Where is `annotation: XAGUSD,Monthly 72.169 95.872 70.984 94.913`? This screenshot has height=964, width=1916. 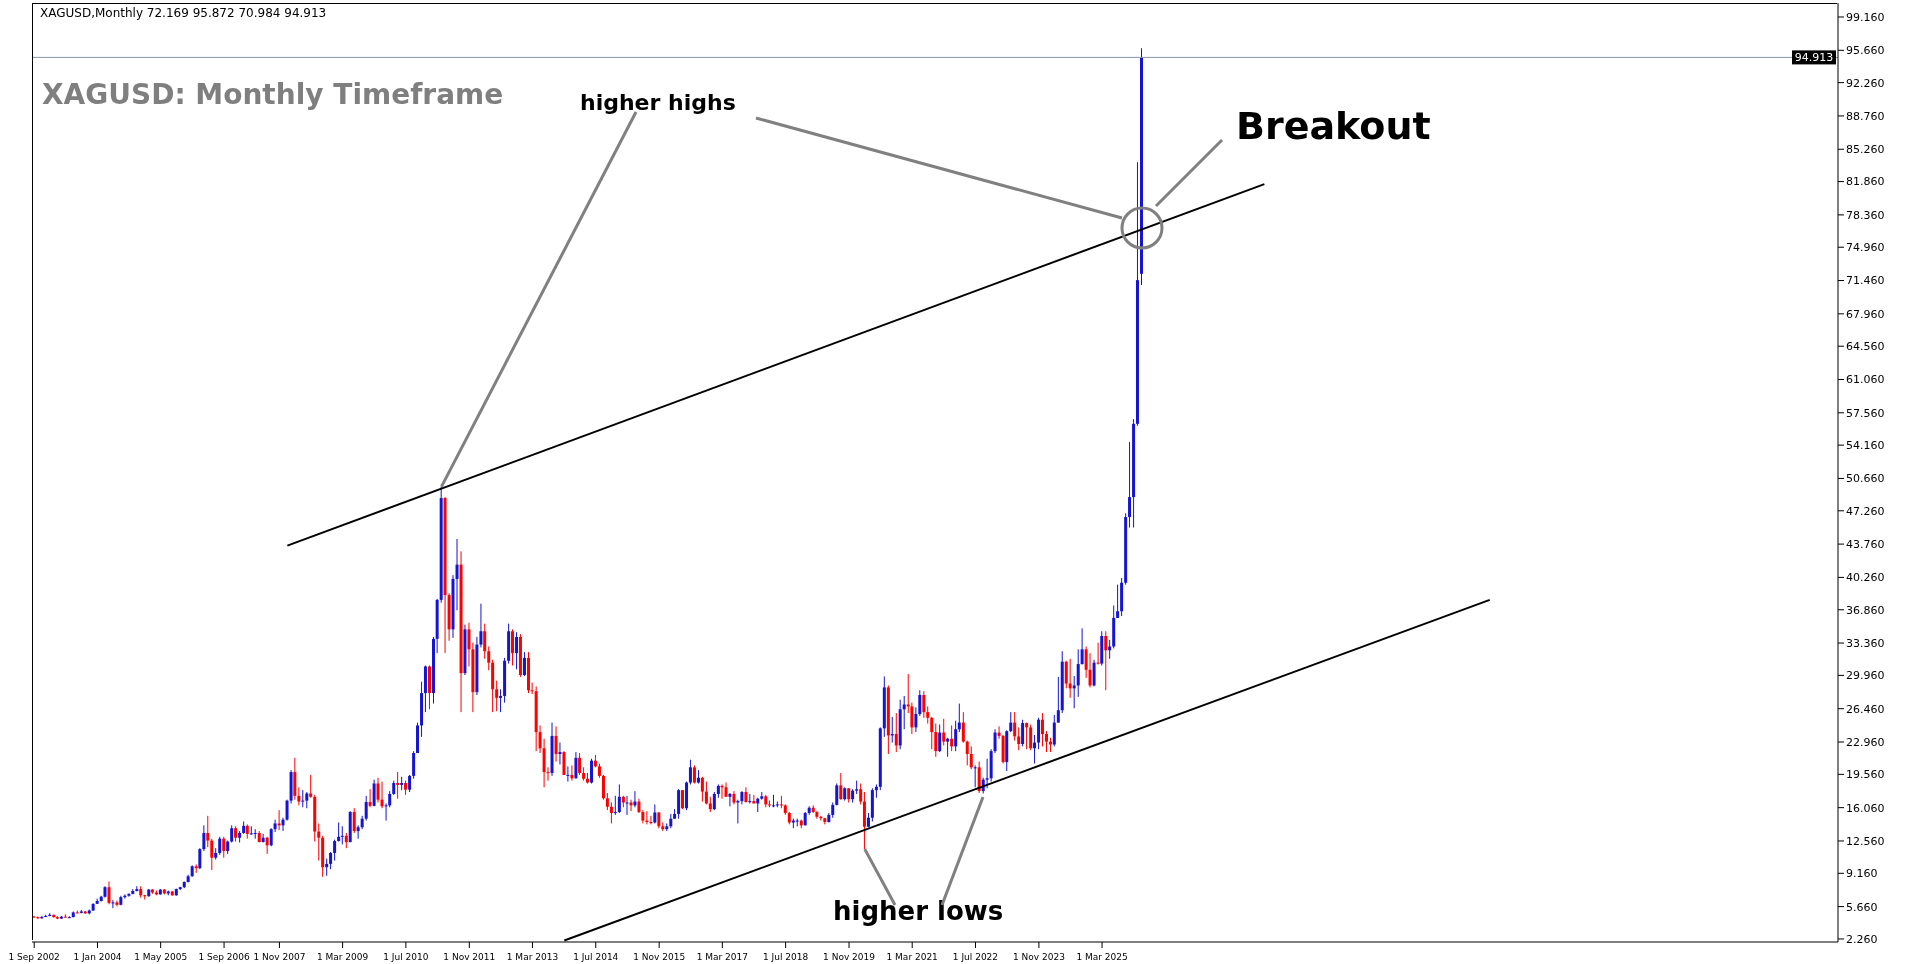 annotation: XAGUSD,Monthly 72.169 95.872 70.984 94.913 is located at coordinates (183, 13).